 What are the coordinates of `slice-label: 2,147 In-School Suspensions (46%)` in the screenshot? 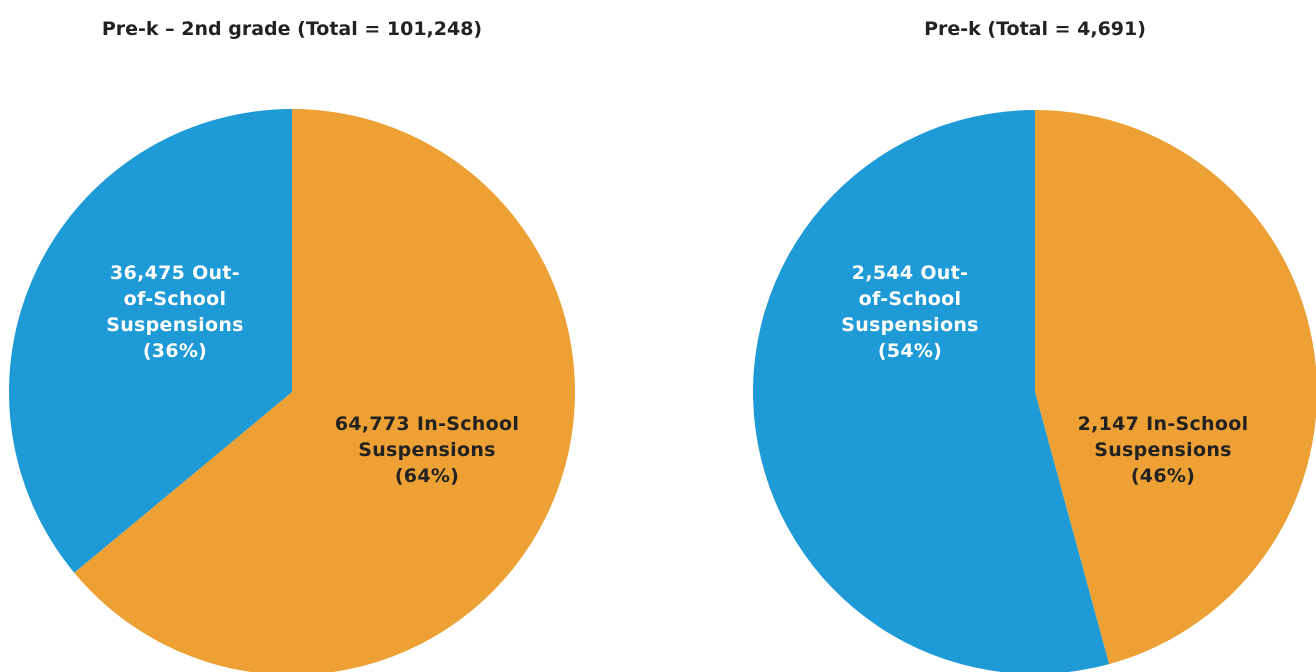 It's located at (1163, 450).